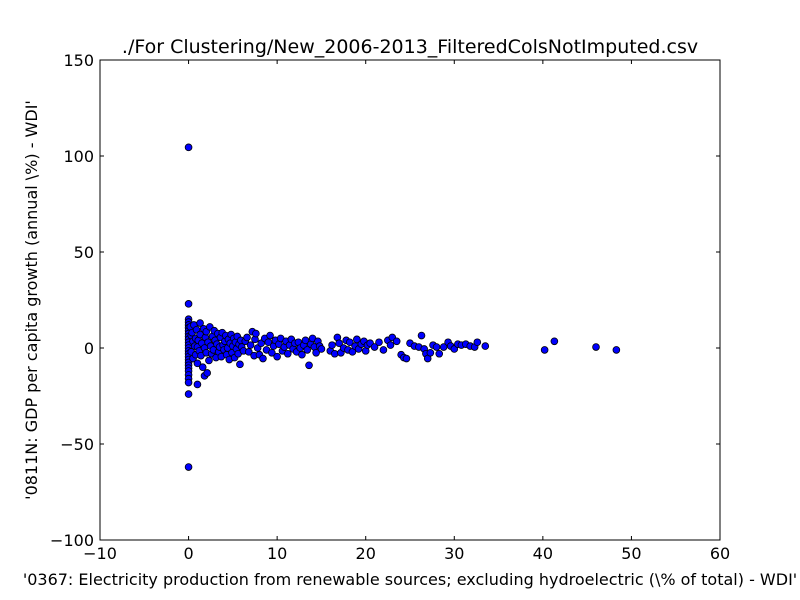 Image resolution: width=800 pixels, height=600 pixels. What do you see at coordinates (188, 553) in the screenshot?
I see `x-tick-label: 0` at bounding box center [188, 553].